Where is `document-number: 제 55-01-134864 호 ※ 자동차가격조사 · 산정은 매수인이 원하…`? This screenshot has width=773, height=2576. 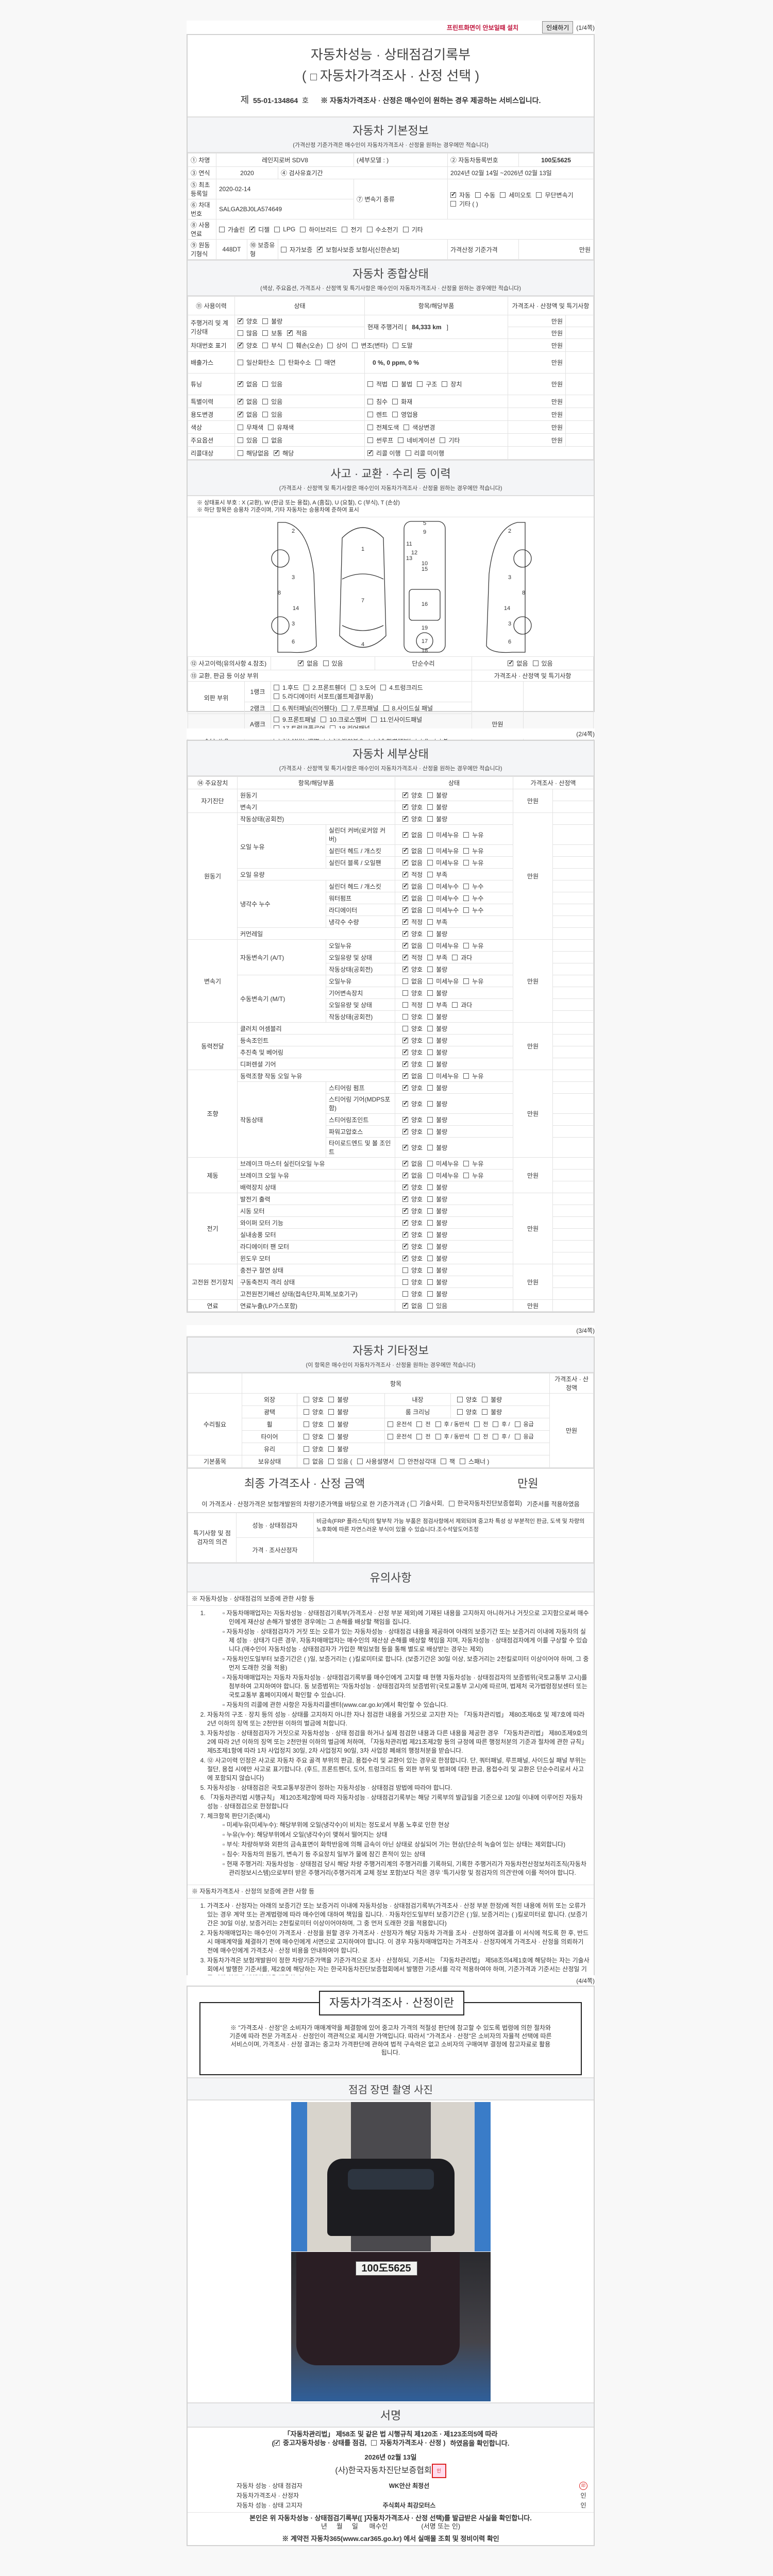 document-number: 제 55-01-134864 호 ※ 자동차가격조사 · 산정은 매수인이 원하… is located at coordinates (391, 99).